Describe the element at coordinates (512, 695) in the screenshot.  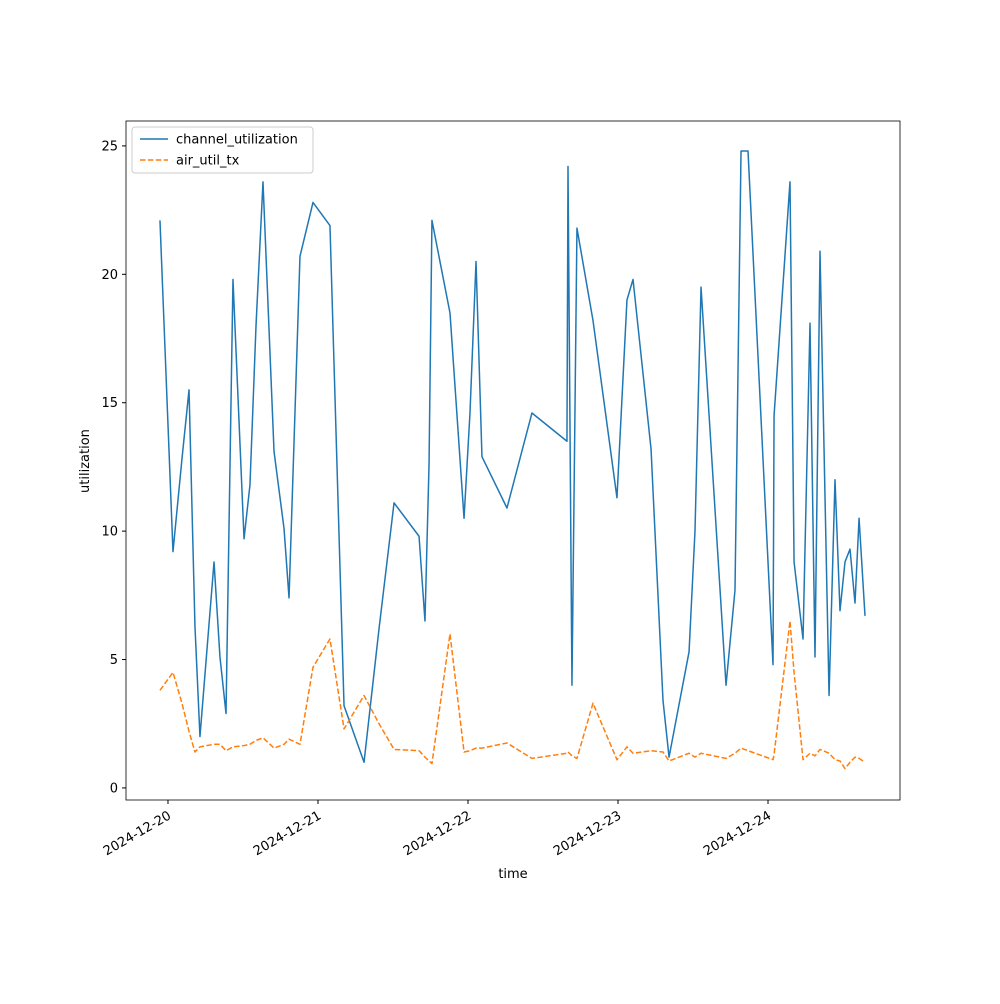
I see `series-line` at that location.